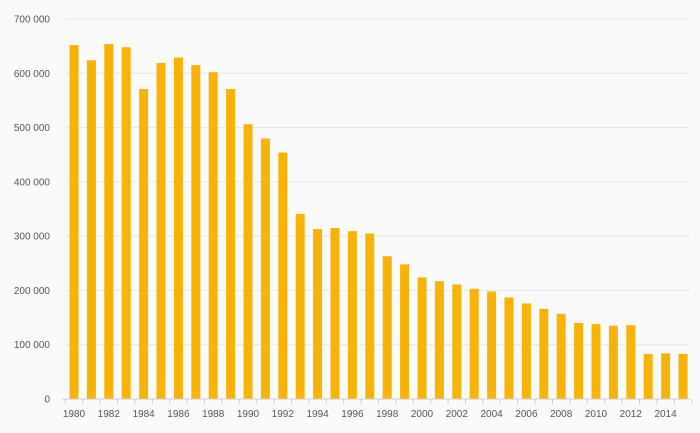  Describe the element at coordinates (422, 414) in the screenshot. I see `x-tick-label: 2000` at that location.